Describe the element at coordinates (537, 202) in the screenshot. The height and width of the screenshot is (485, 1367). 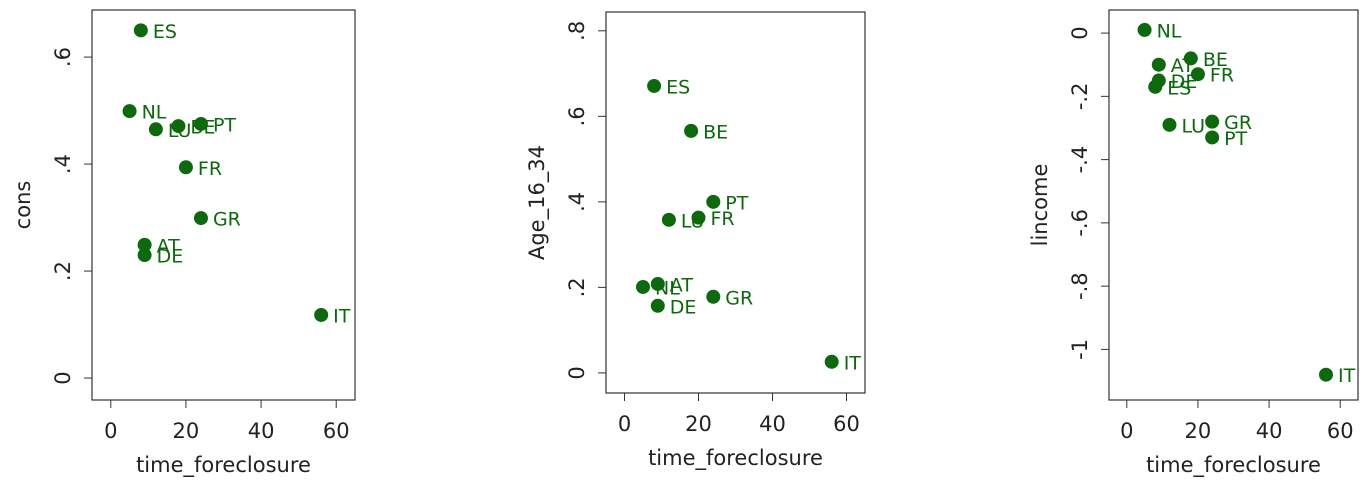
I see `y-axis-title: Age_16_34` at that location.